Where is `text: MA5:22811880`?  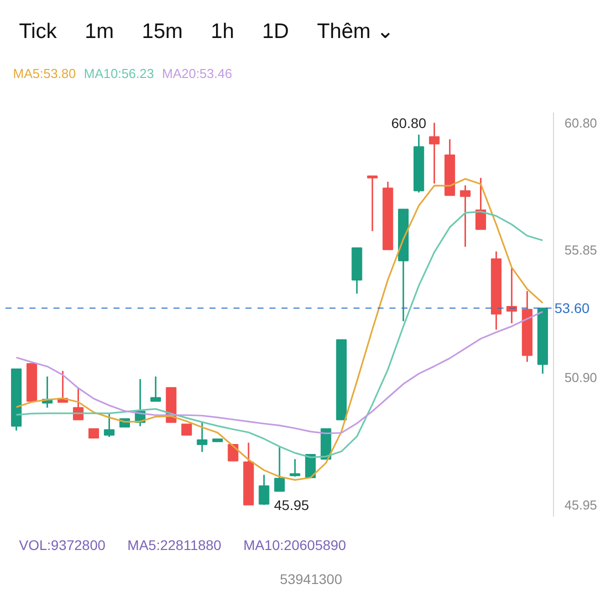
text: MA5:22811880 is located at coordinates (174, 545).